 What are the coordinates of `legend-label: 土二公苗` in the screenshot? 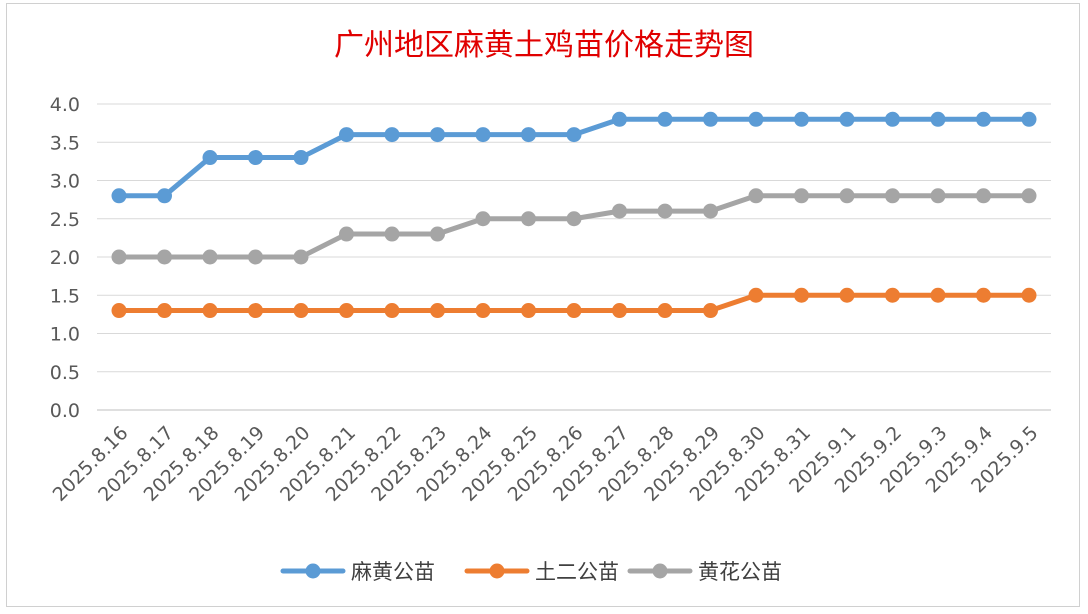 It's located at (577, 572).